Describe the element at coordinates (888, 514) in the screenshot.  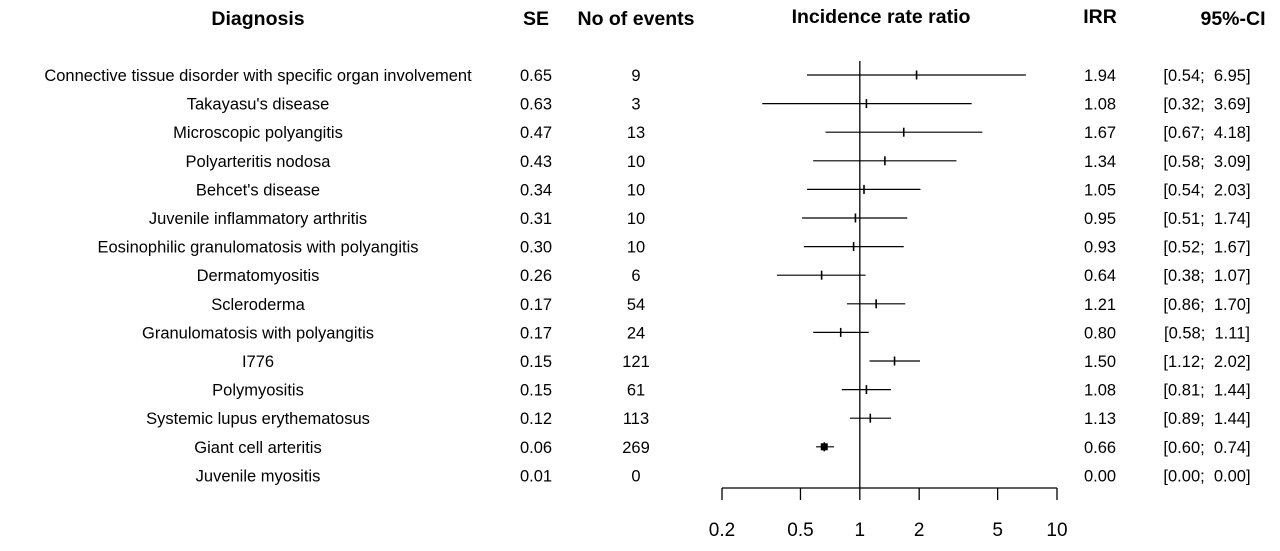
I see `x-axis: 0.2 0.5 1 2 5 10` at that location.